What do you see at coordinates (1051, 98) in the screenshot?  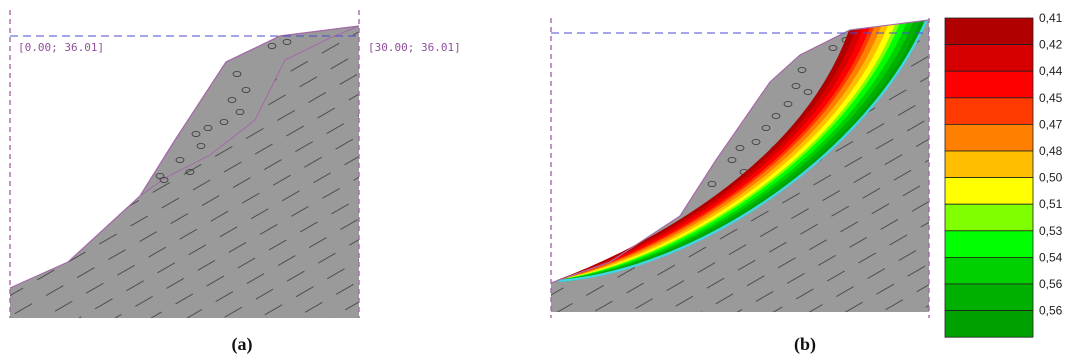 I see `legend-label: 0,45` at bounding box center [1051, 98].